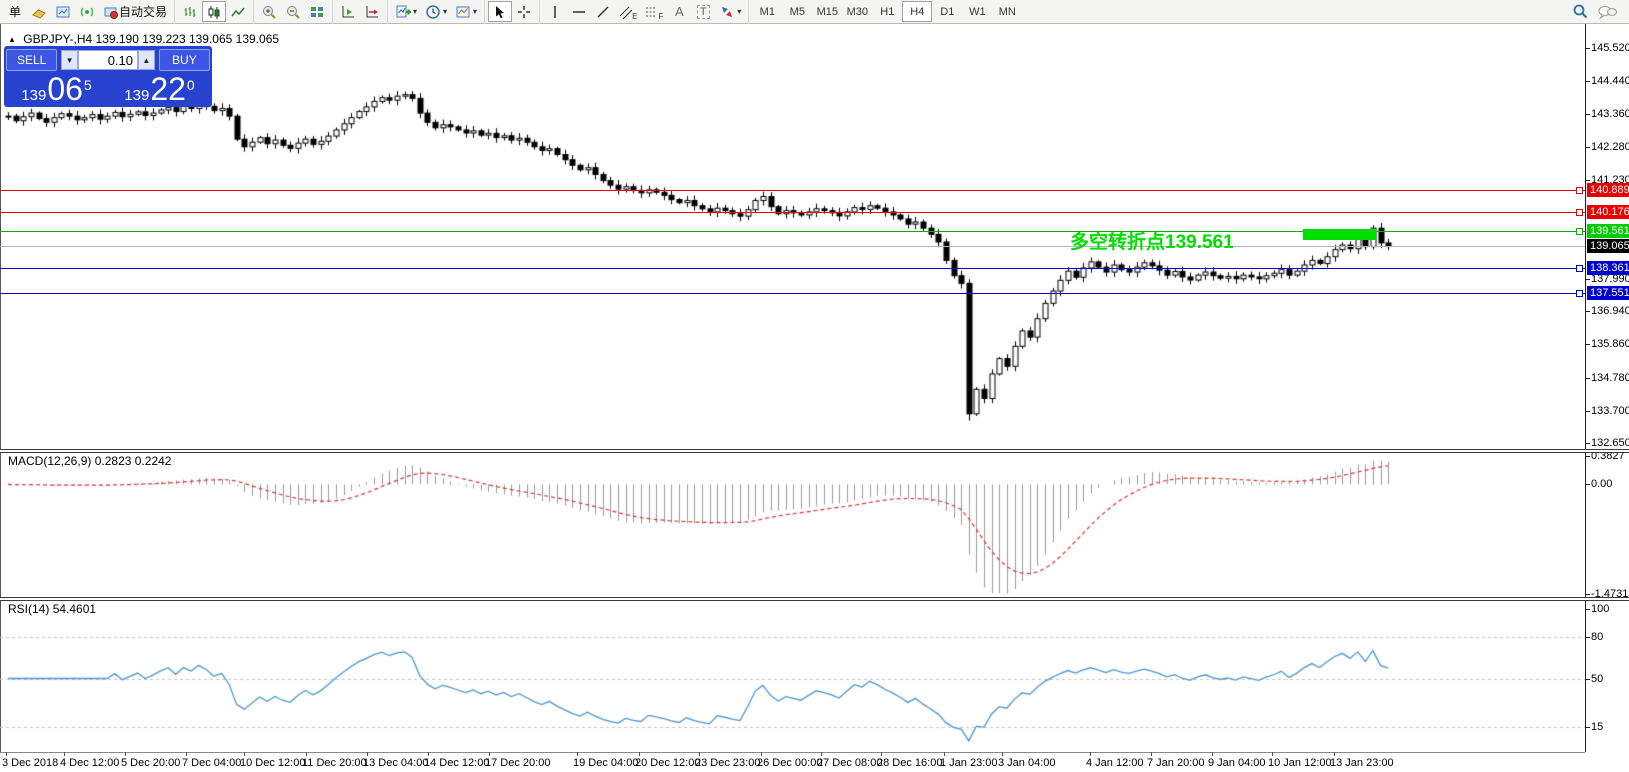 The width and height of the screenshot is (1629, 772). Describe the element at coordinates (475, 11) in the screenshot. I see `templates-caret-icon: ▾` at that location.